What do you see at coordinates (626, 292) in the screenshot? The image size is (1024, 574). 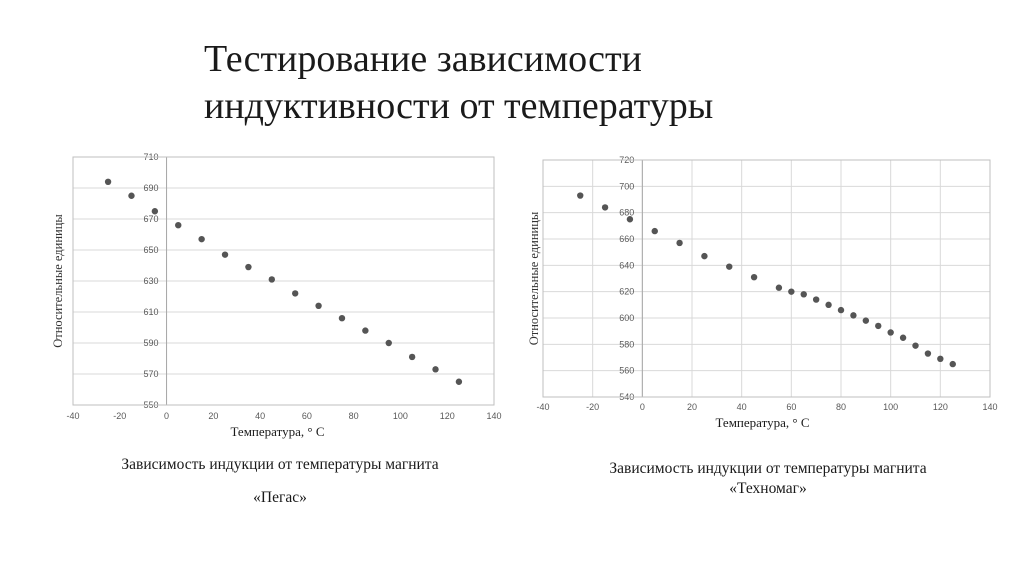 I see `y-tick-label: 620` at bounding box center [626, 292].